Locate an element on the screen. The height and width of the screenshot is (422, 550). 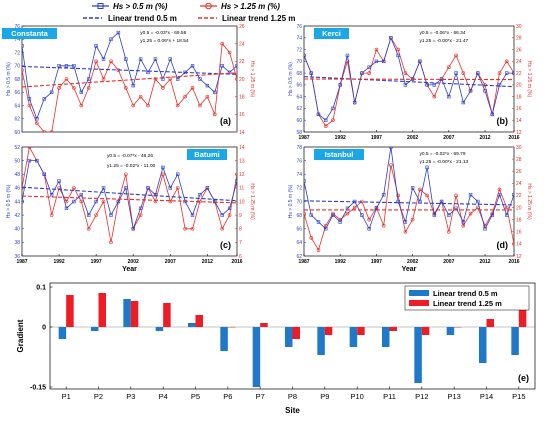
series-05-line is located at coordinates (129, 76).